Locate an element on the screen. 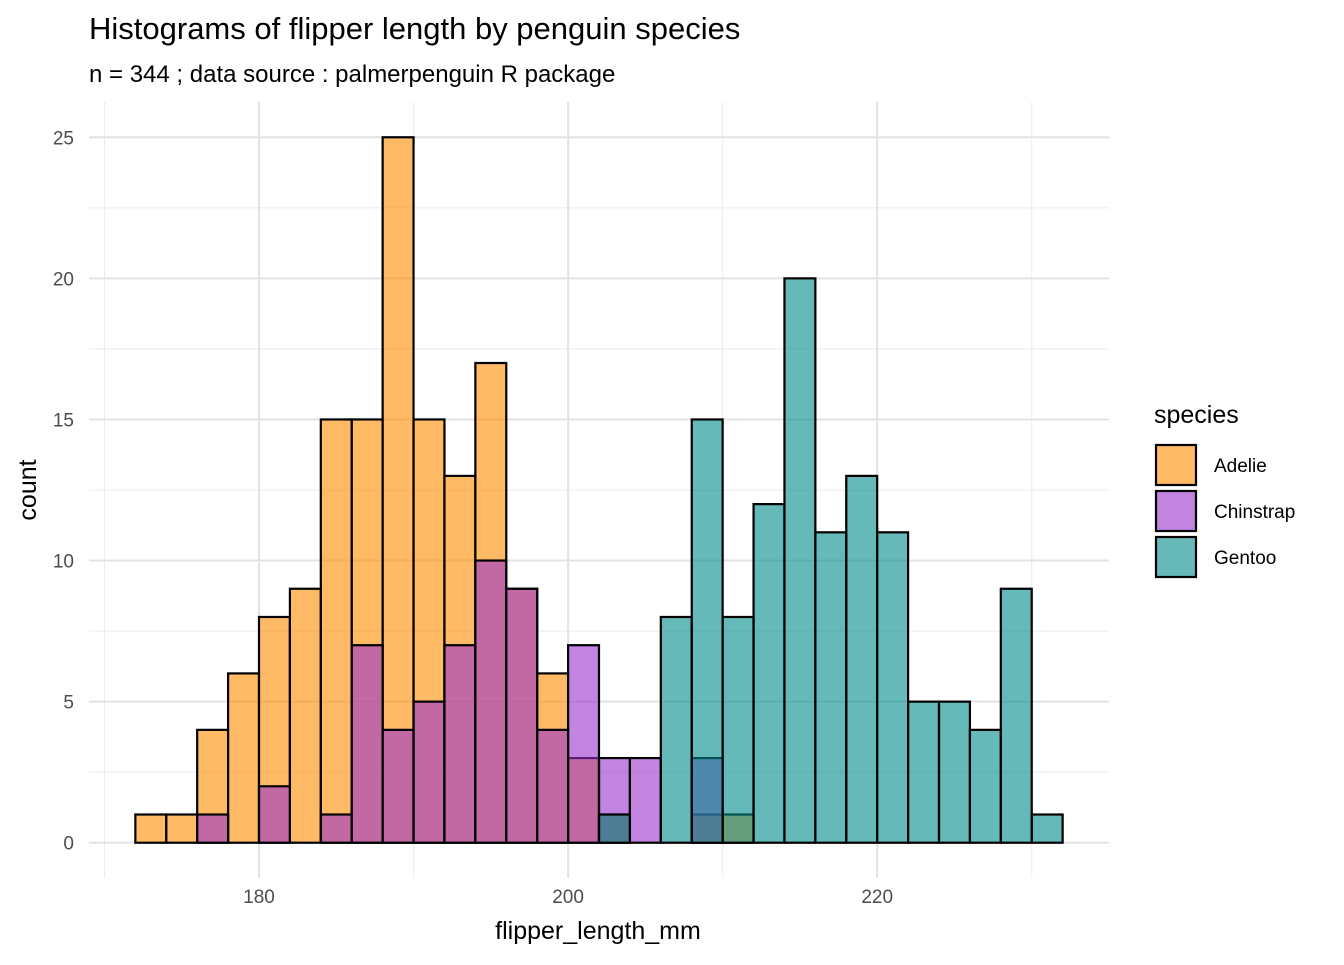 The height and width of the screenshot is (965, 1344). y-tick-label: 25 is located at coordinates (63, 138).